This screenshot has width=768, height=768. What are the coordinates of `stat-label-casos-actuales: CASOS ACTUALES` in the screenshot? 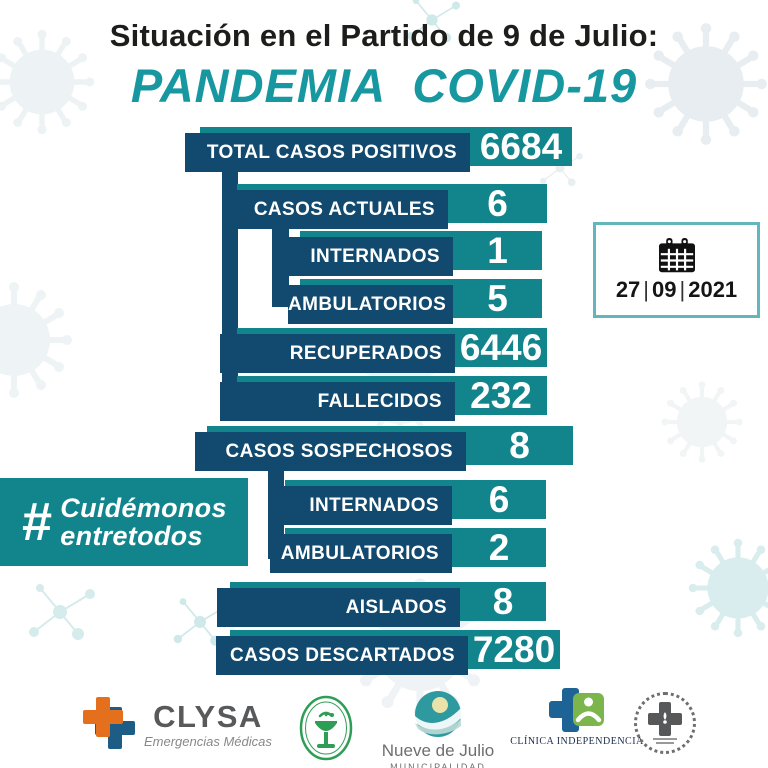 It's located at (335, 209).